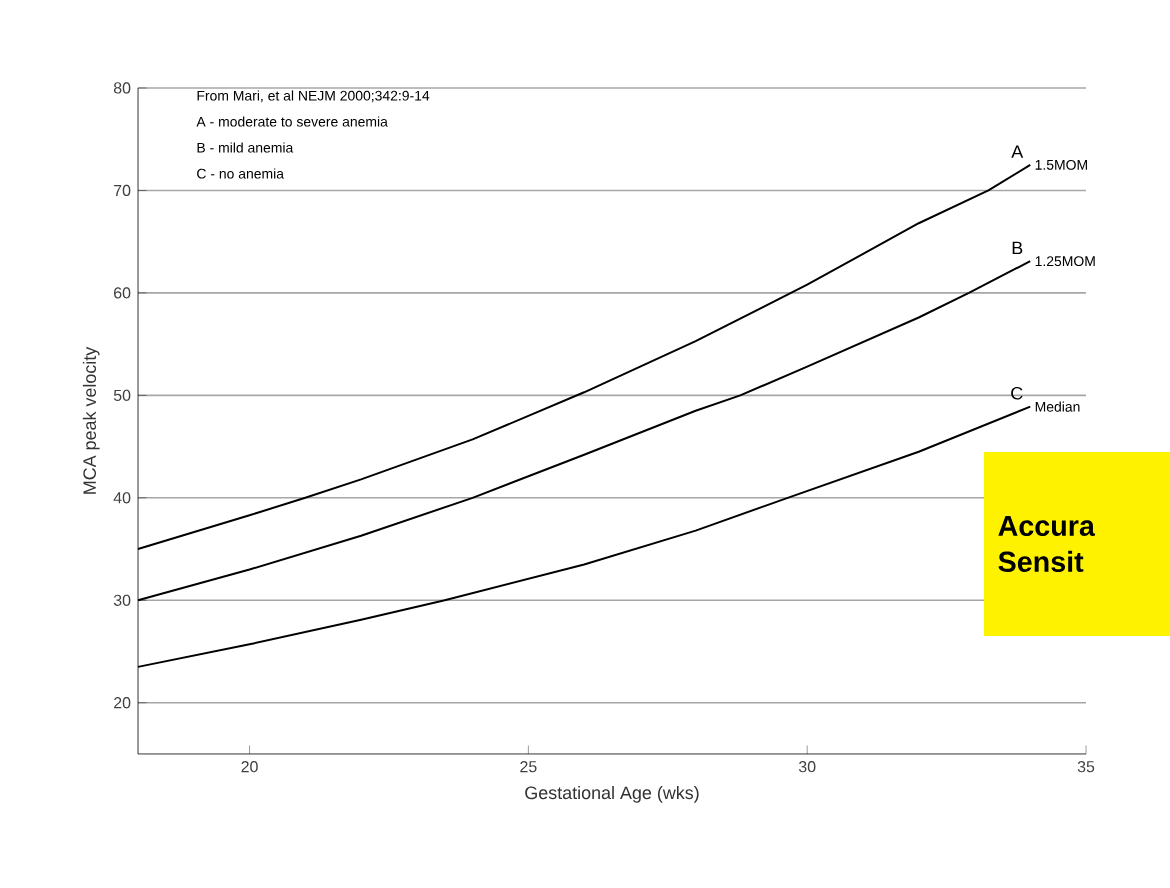 This screenshot has width=1170, height=888. I want to click on annotation: C, so click(1017, 393).